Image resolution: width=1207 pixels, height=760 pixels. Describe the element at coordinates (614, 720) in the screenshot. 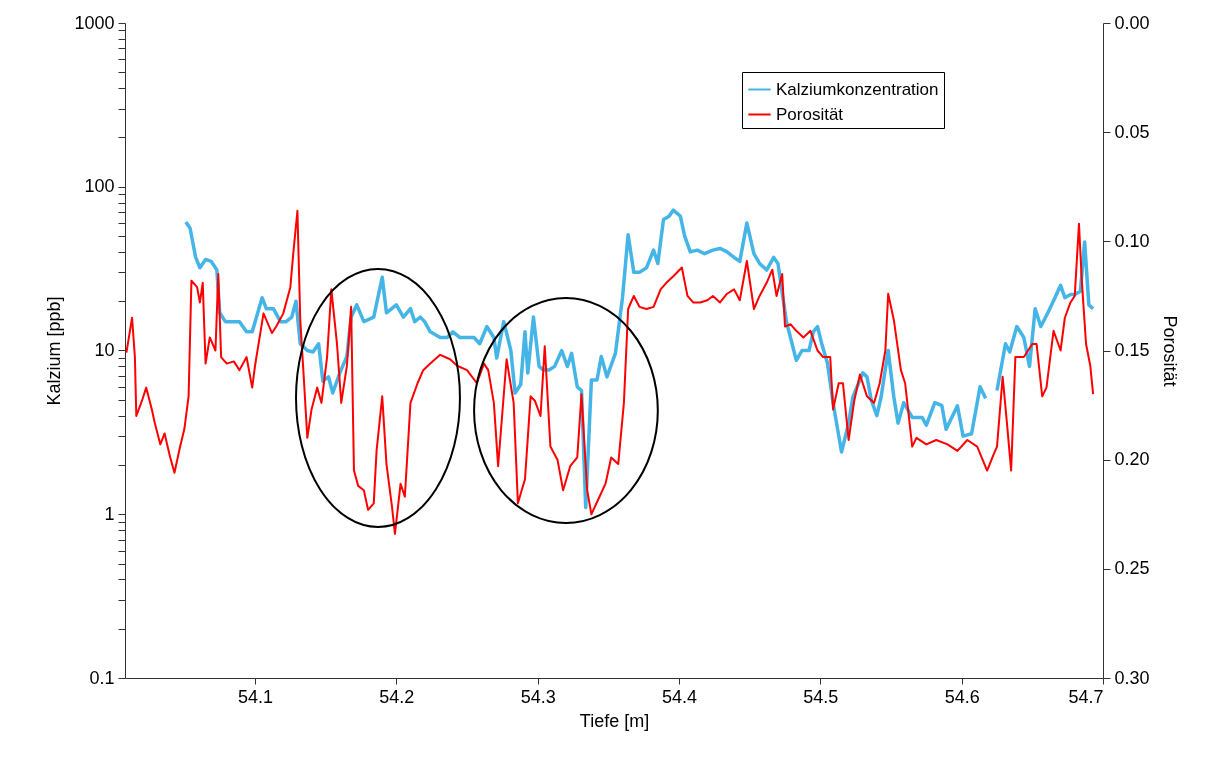

I see `x-axis-title: Tiefe [m]` at that location.